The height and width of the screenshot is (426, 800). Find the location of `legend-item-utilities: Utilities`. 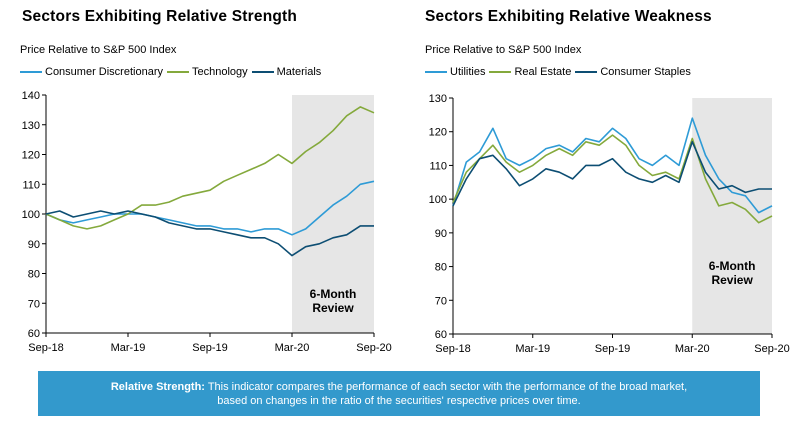

legend-item-utilities: Utilities is located at coordinates (455, 72).